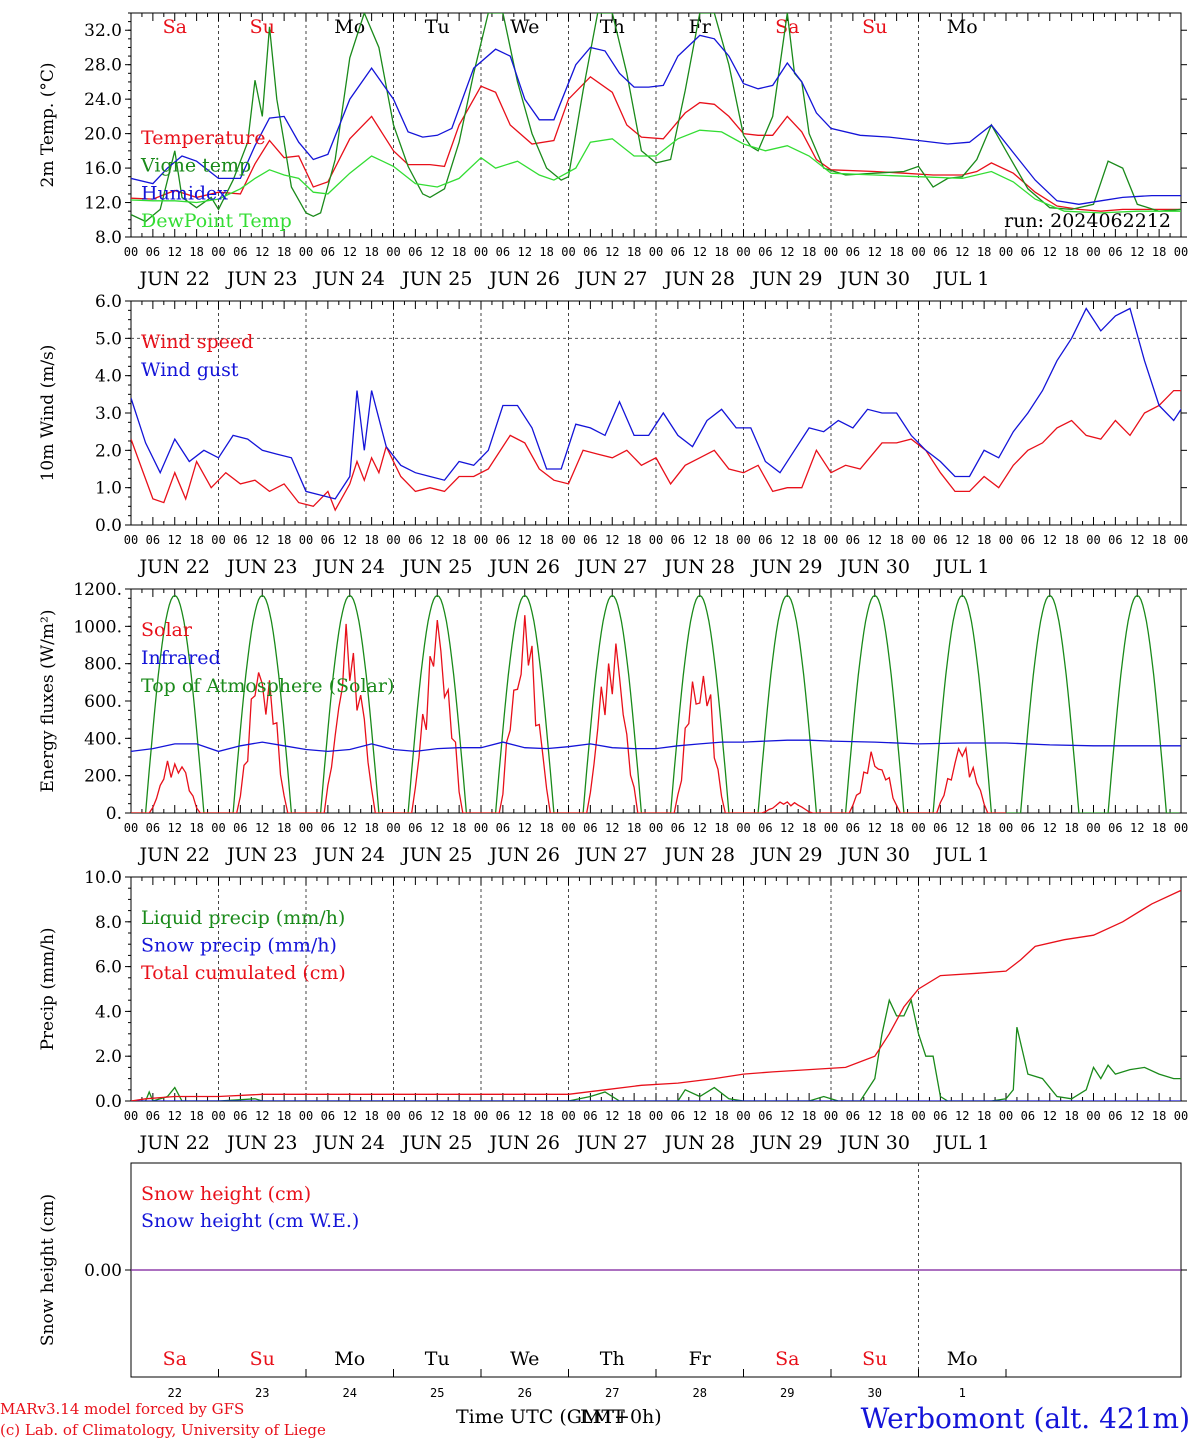 The image size is (1194, 1440). Describe the element at coordinates (103, 739) in the screenshot. I see `y-tick-label: 400.` at that location.